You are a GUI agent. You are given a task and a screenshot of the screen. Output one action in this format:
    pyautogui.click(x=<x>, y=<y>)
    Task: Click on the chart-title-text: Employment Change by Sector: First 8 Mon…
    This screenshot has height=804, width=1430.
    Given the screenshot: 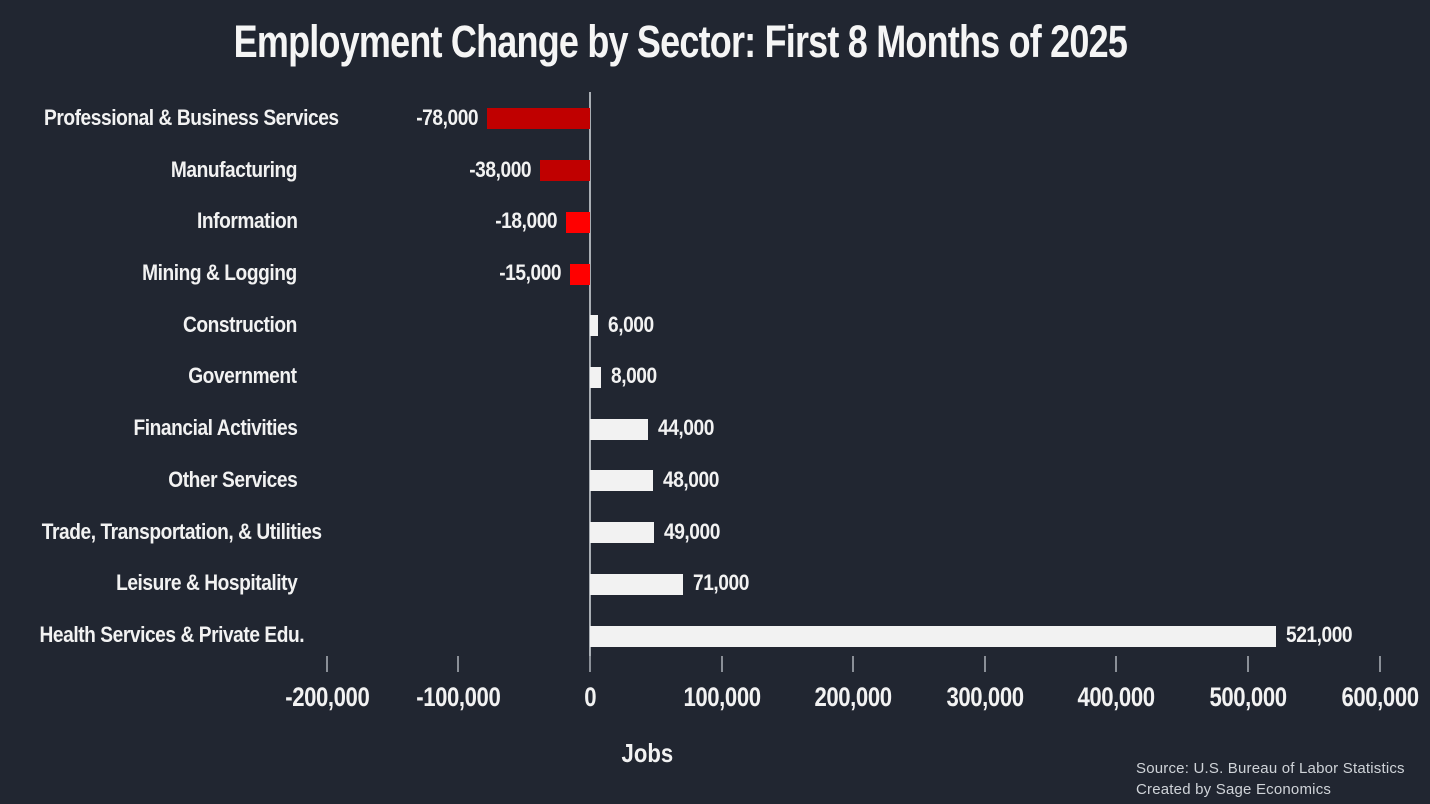 What is the action you would take?
    pyautogui.click(x=680, y=41)
    